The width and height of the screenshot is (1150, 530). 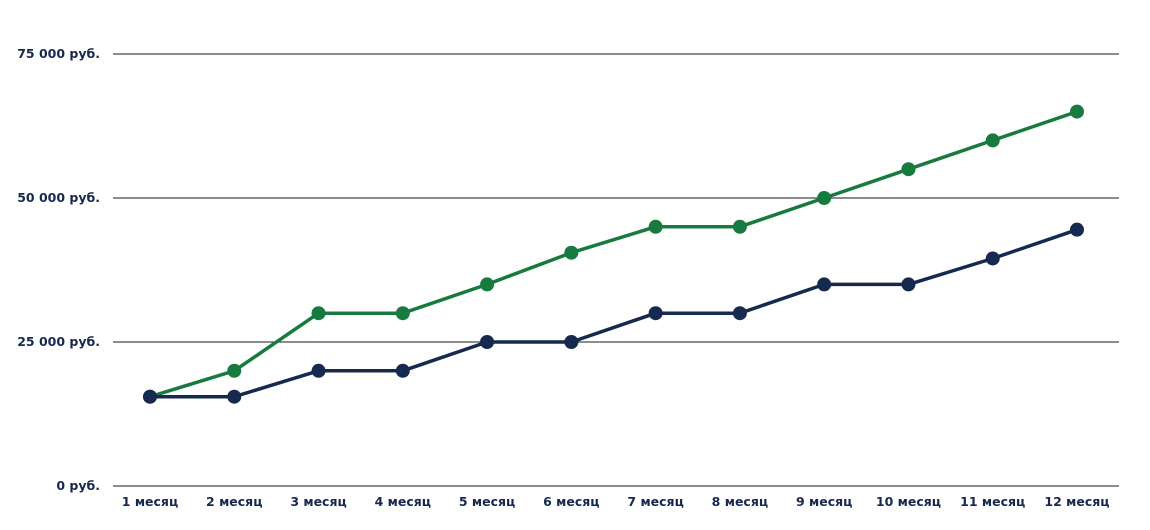 I want to click on x-tick-label: 7 месяц, so click(x=655, y=501).